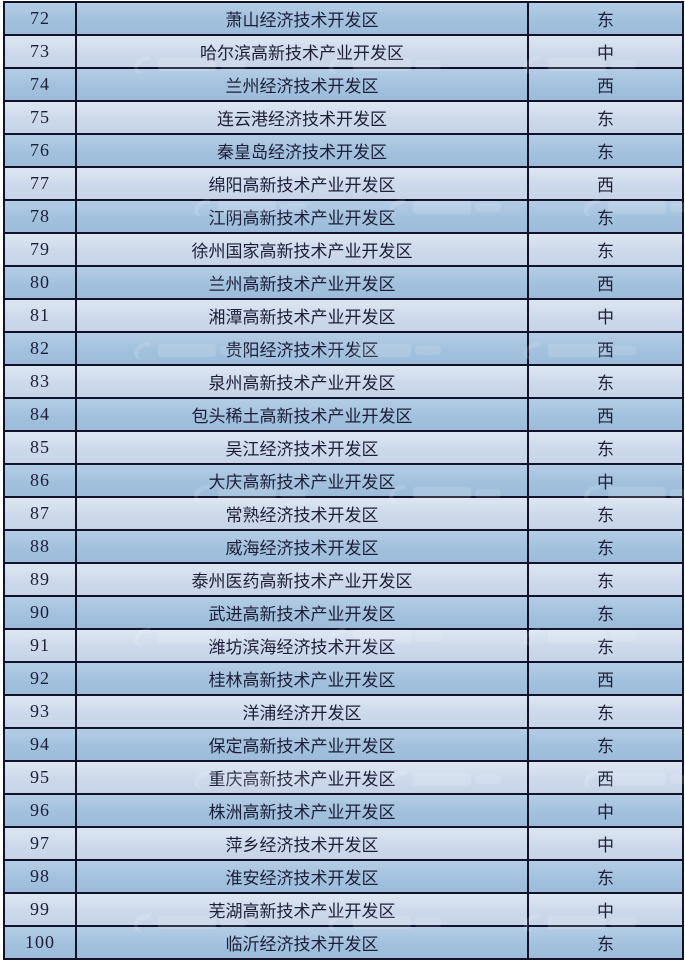 This screenshot has width=685, height=961. Describe the element at coordinates (302, 579) in the screenshot. I see `zone-name-cell: 泰州医药高新技术产业开发区` at that location.